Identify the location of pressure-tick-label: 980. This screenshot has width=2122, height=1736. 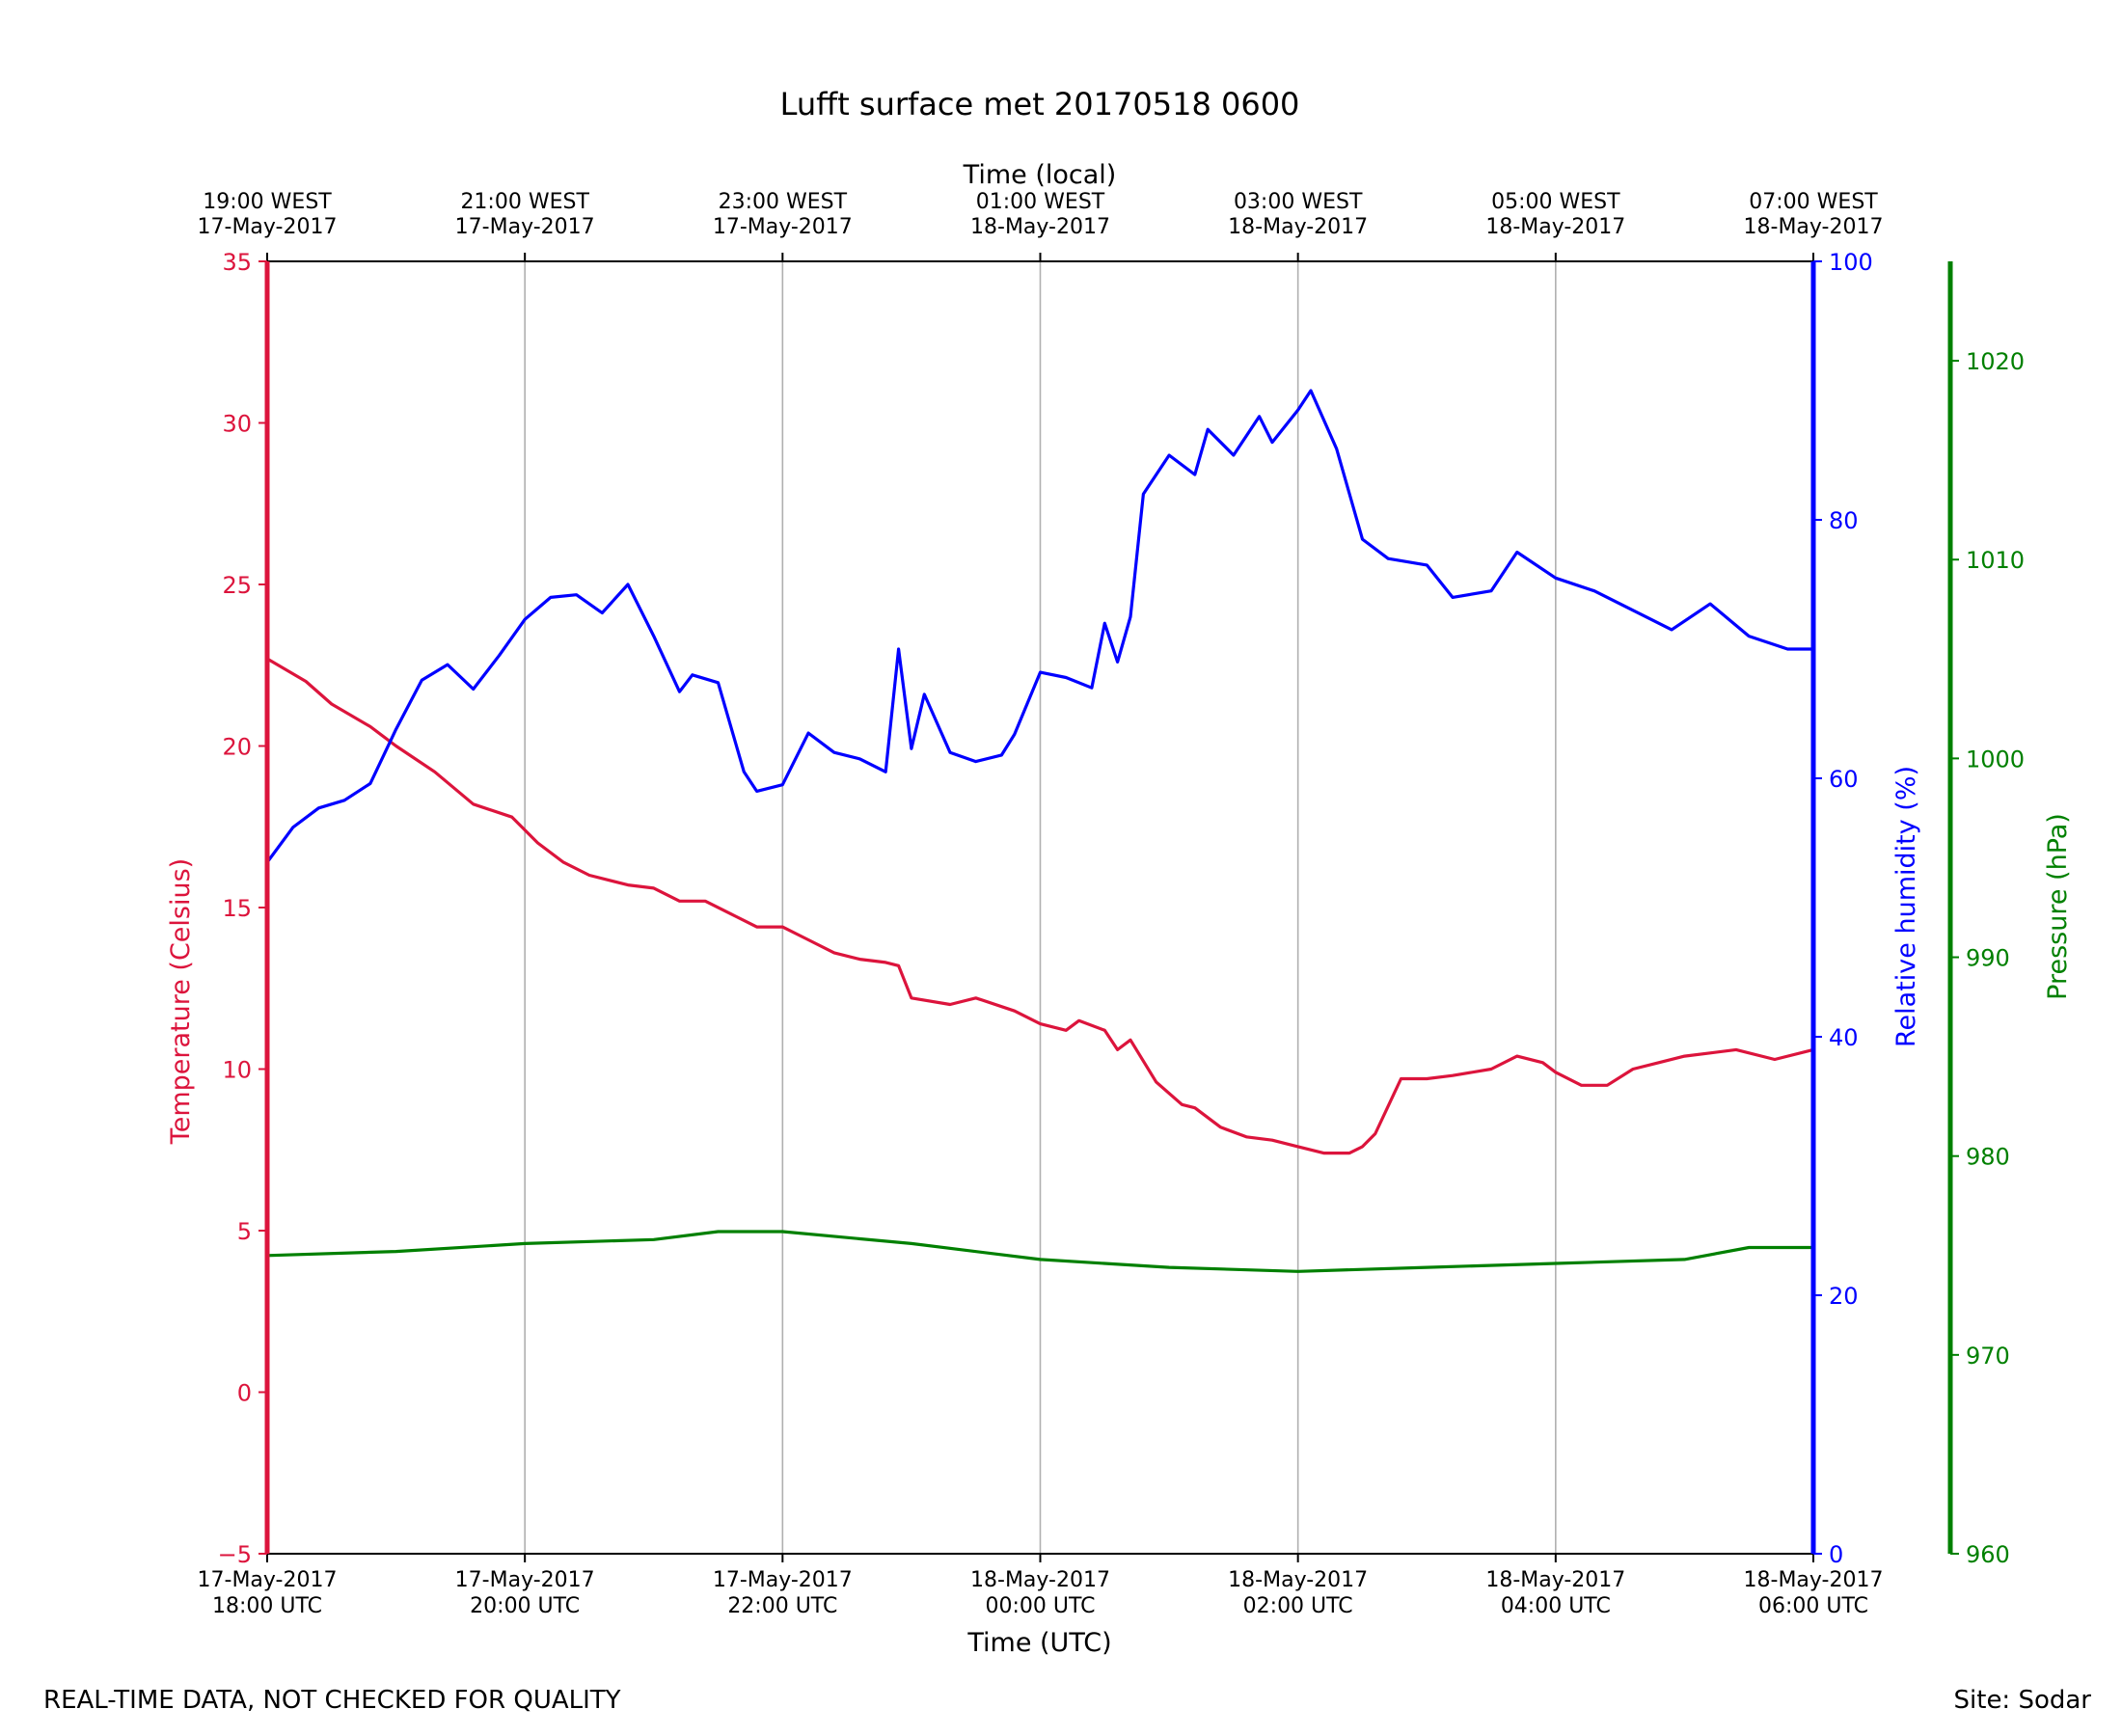
(1988, 1157).